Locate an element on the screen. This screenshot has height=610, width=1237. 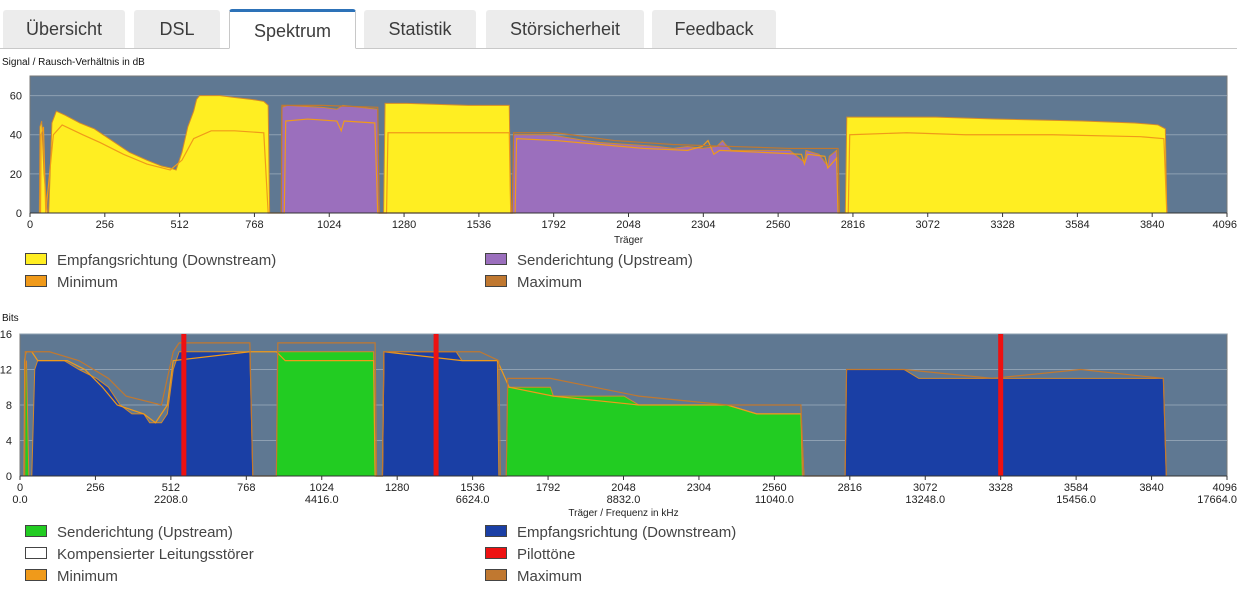
series-area is located at coordinates (559, 159).